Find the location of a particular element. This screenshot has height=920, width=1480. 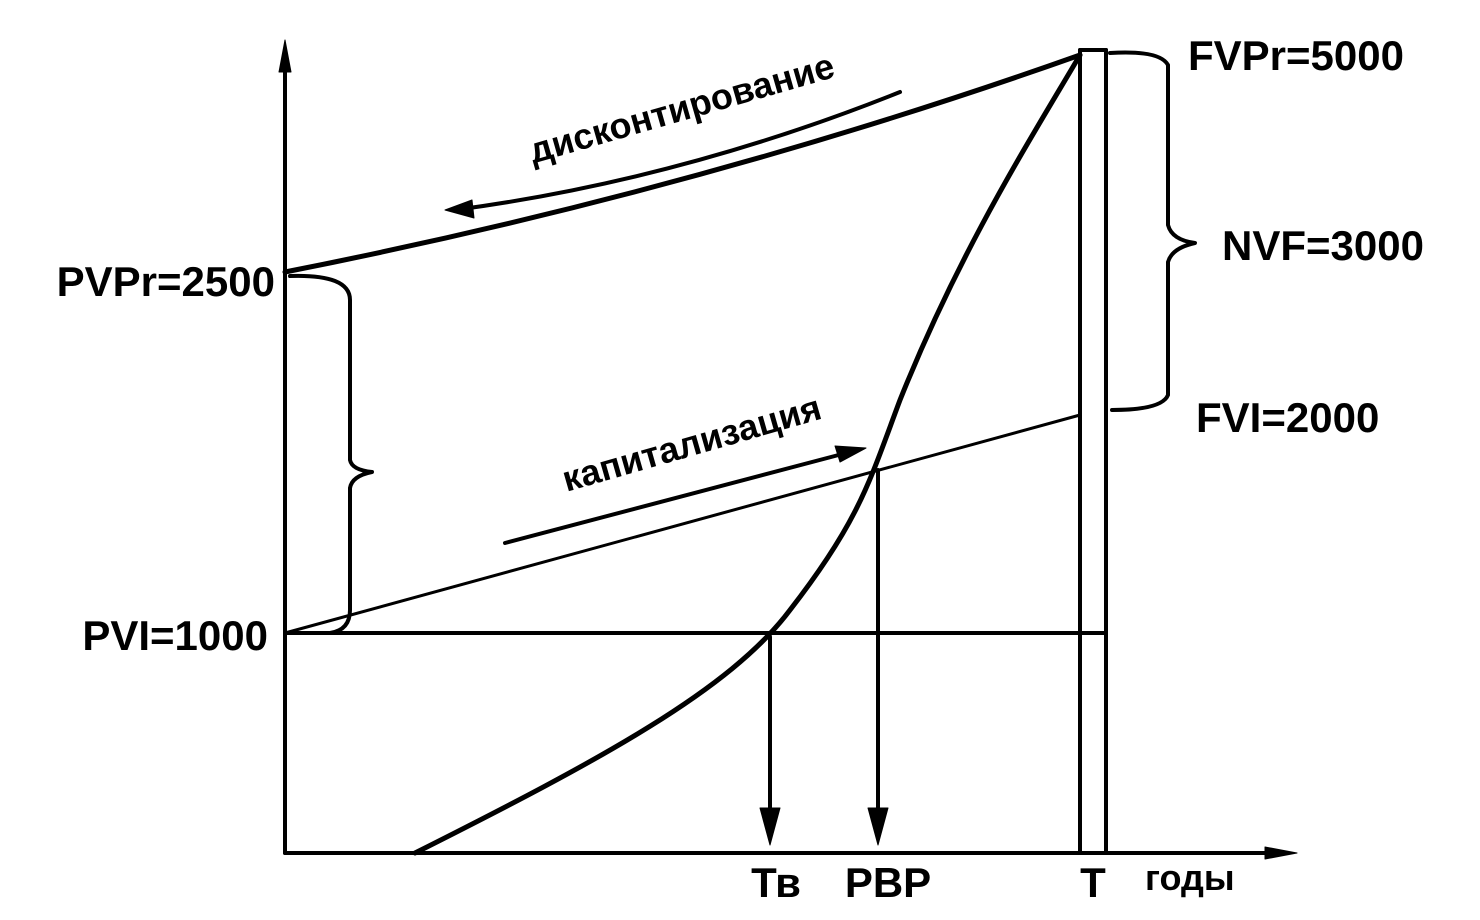

y-axis-arrow is located at coordinates (285, 56).